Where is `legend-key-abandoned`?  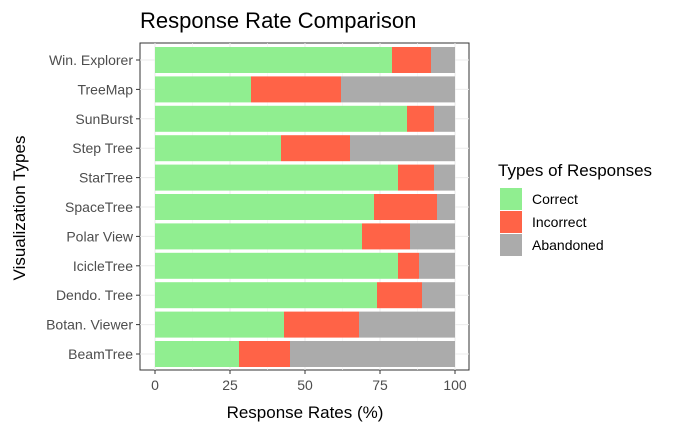
legend-key-abandoned is located at coordinates (511, 245).